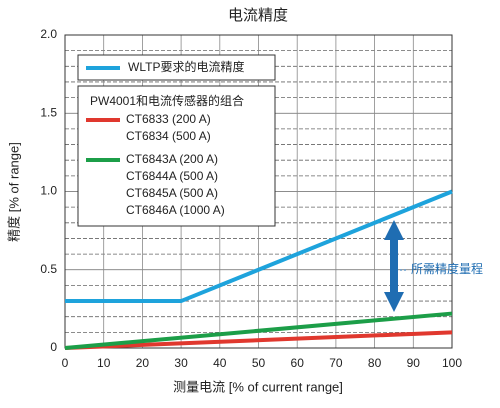  I want to click on y-tick-label: 2.0, so click(48, 34).